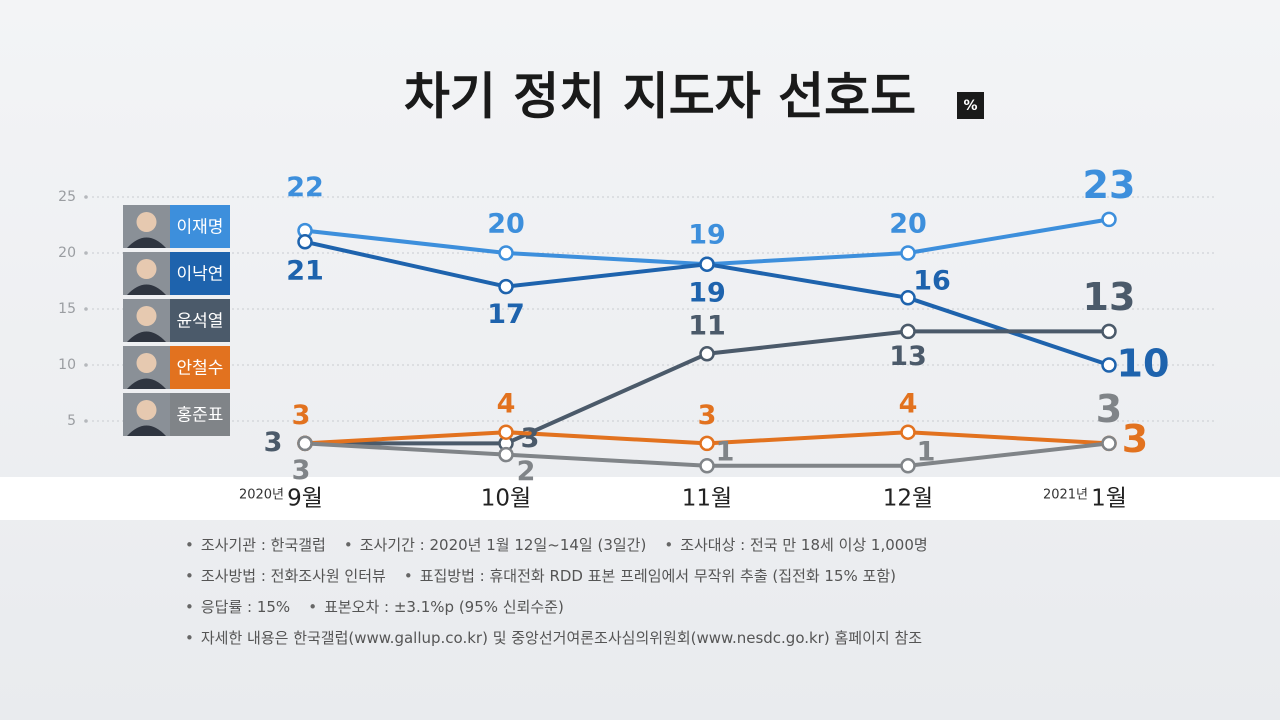  Describe the element at coordinates (67, 309) in the screenshot. I see `y-tick-label: 15` at that location.